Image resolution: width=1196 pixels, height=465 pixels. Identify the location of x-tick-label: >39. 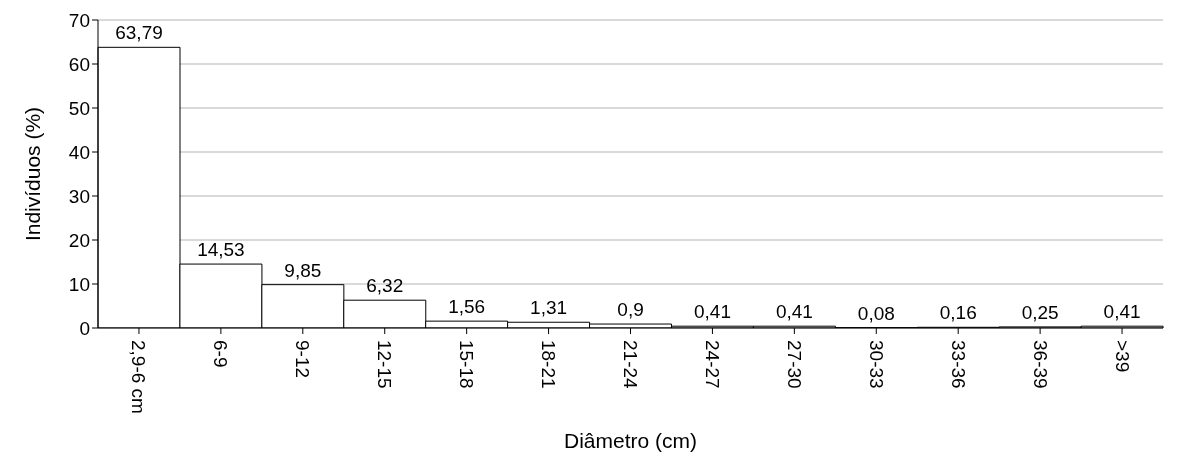
(1122, 356).